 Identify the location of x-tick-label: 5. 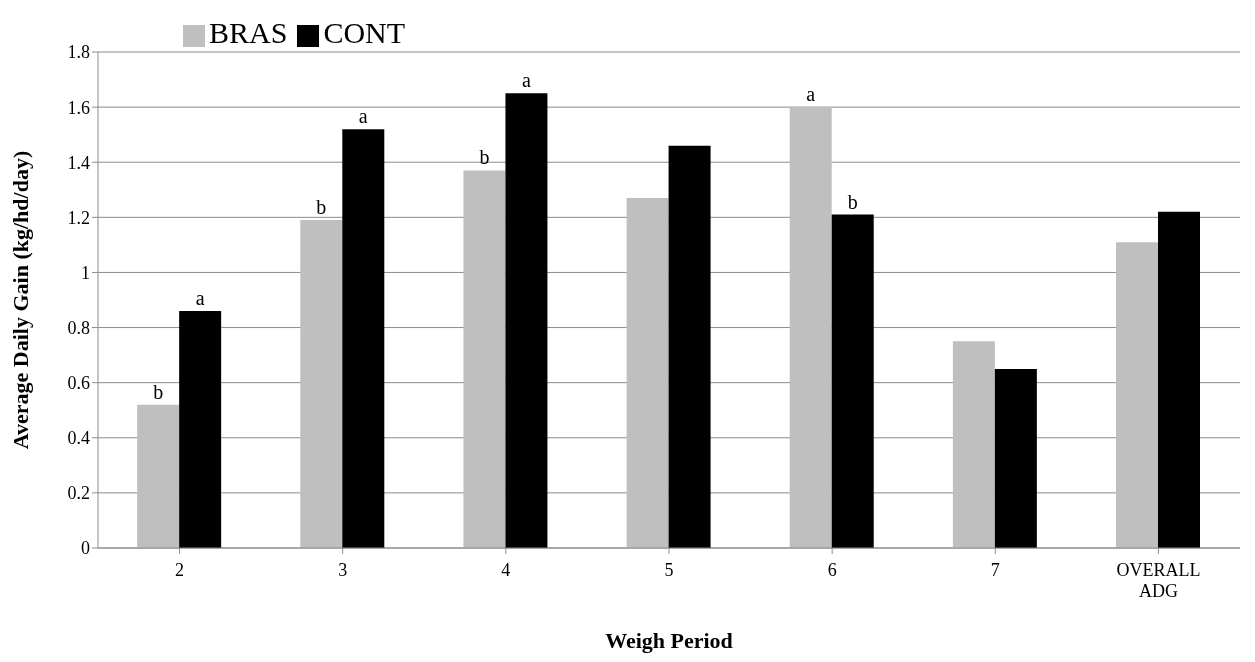
(669, 570).